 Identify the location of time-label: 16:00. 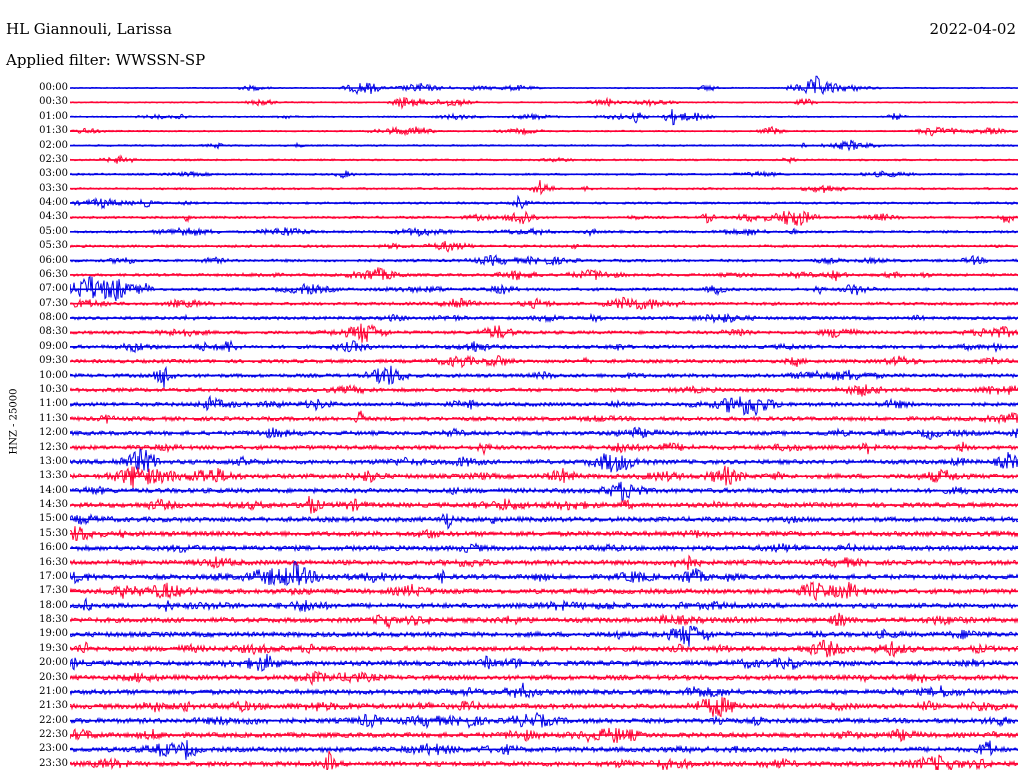
(53, 548).